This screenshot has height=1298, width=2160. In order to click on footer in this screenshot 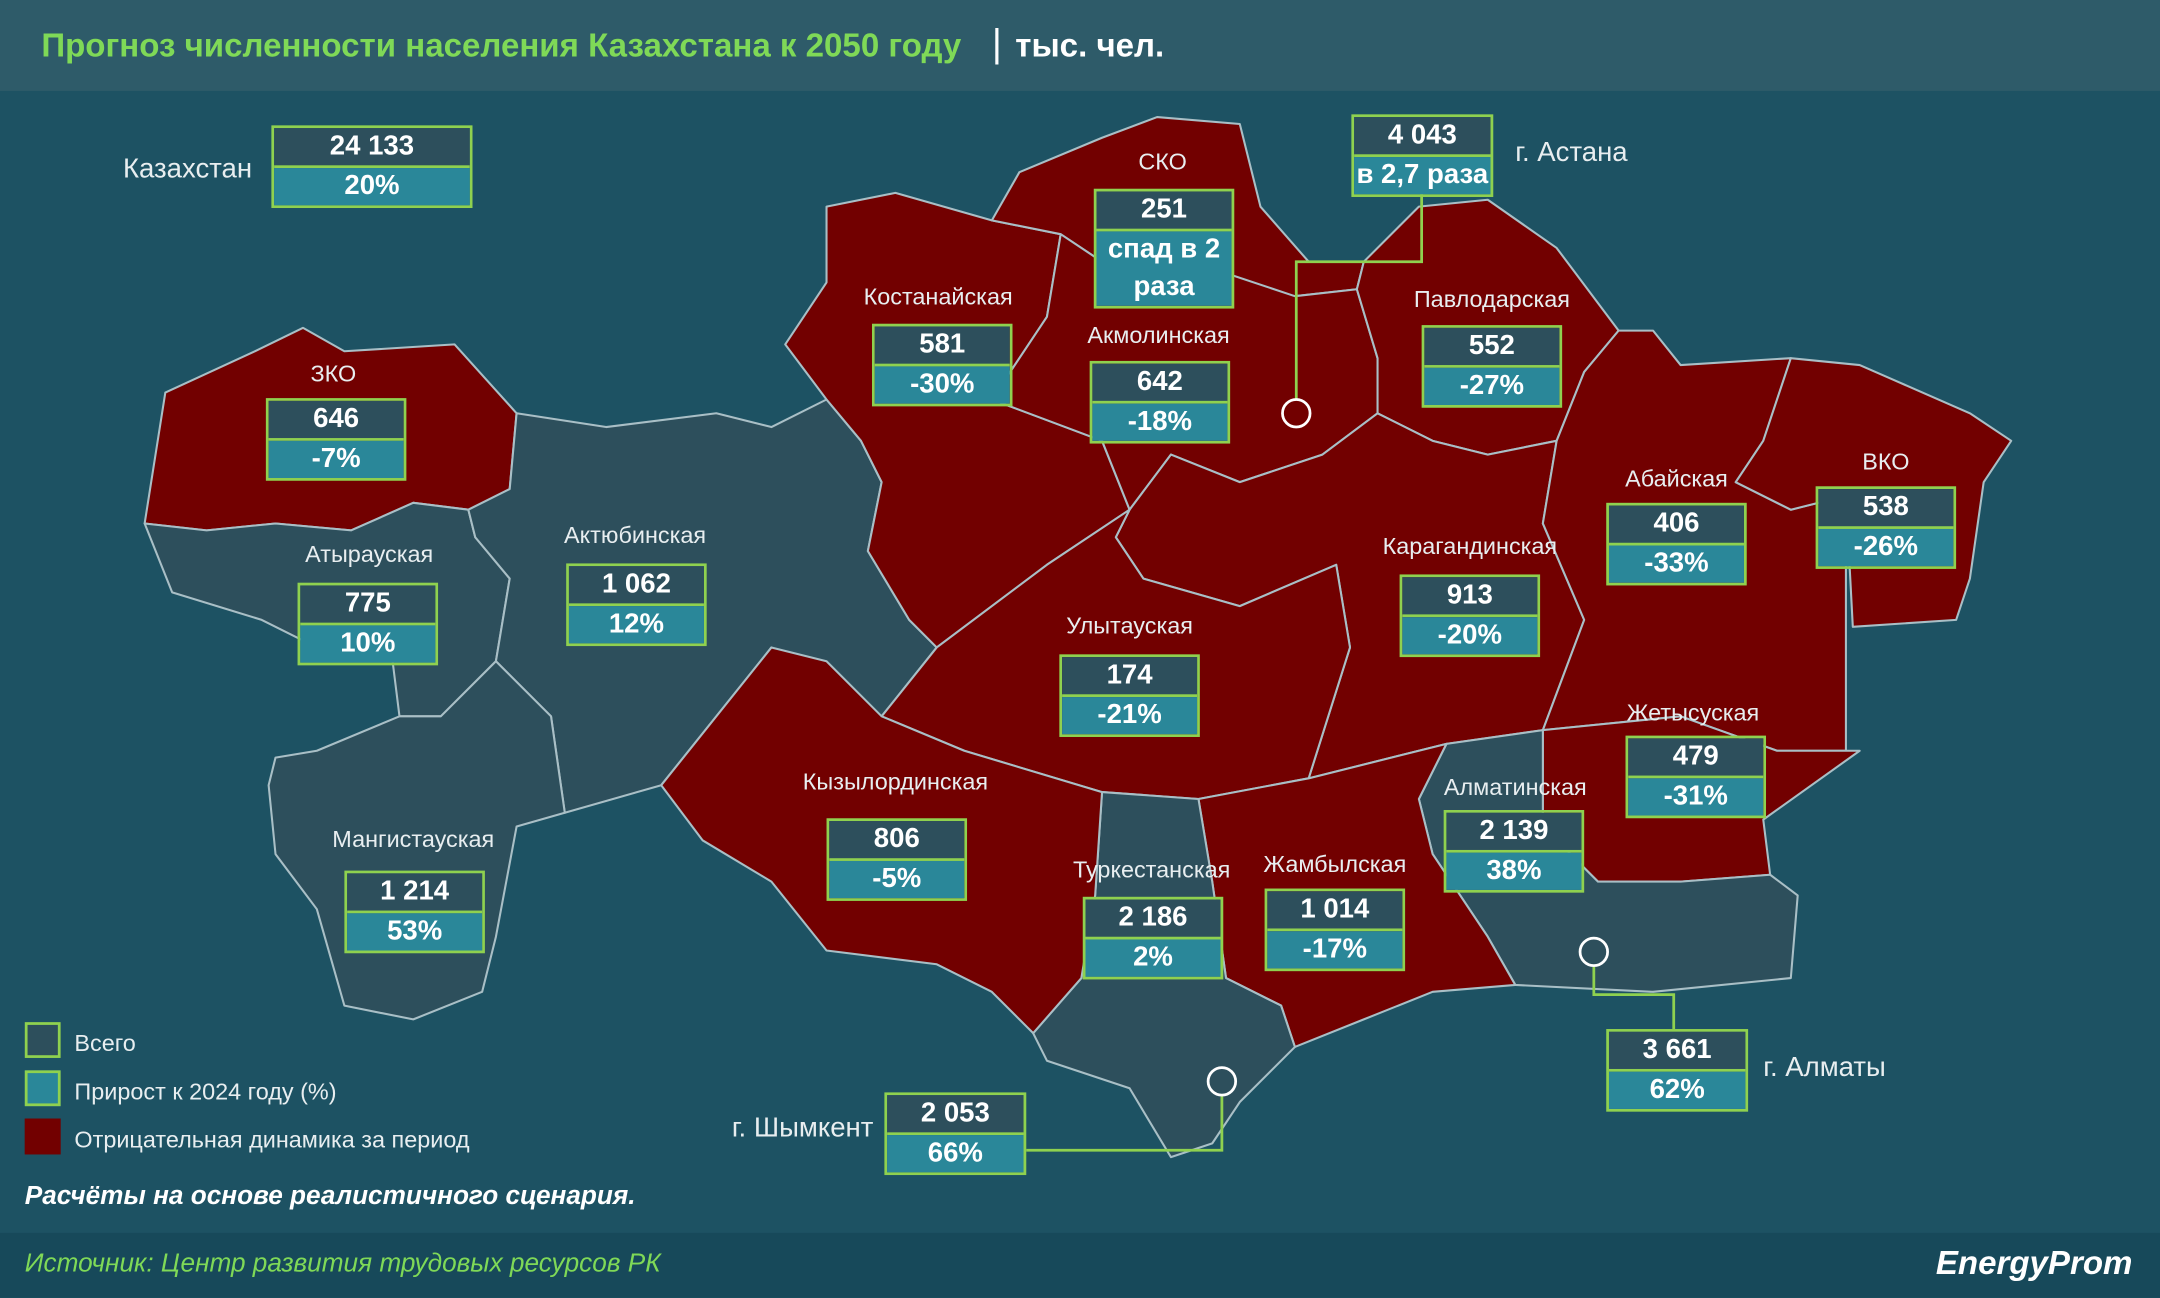, I will do `click(1080, 1265)`.